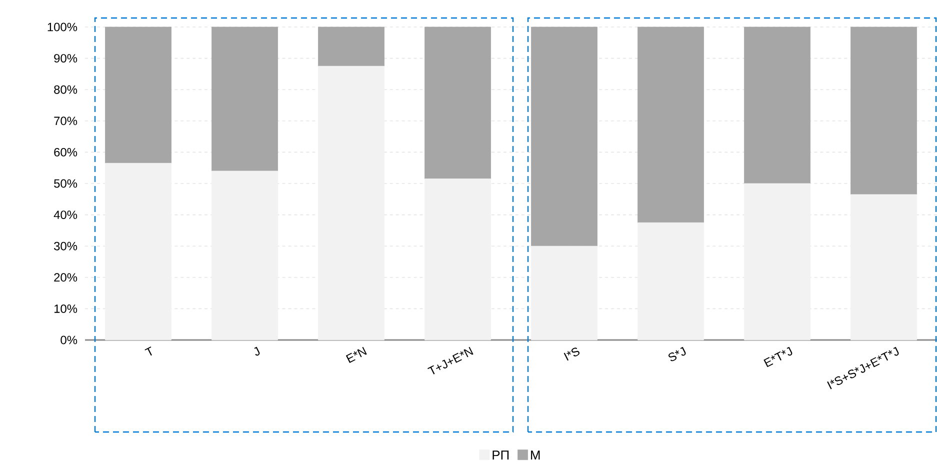  I want to click on y-tick-label: 20%, so click(66, 277).